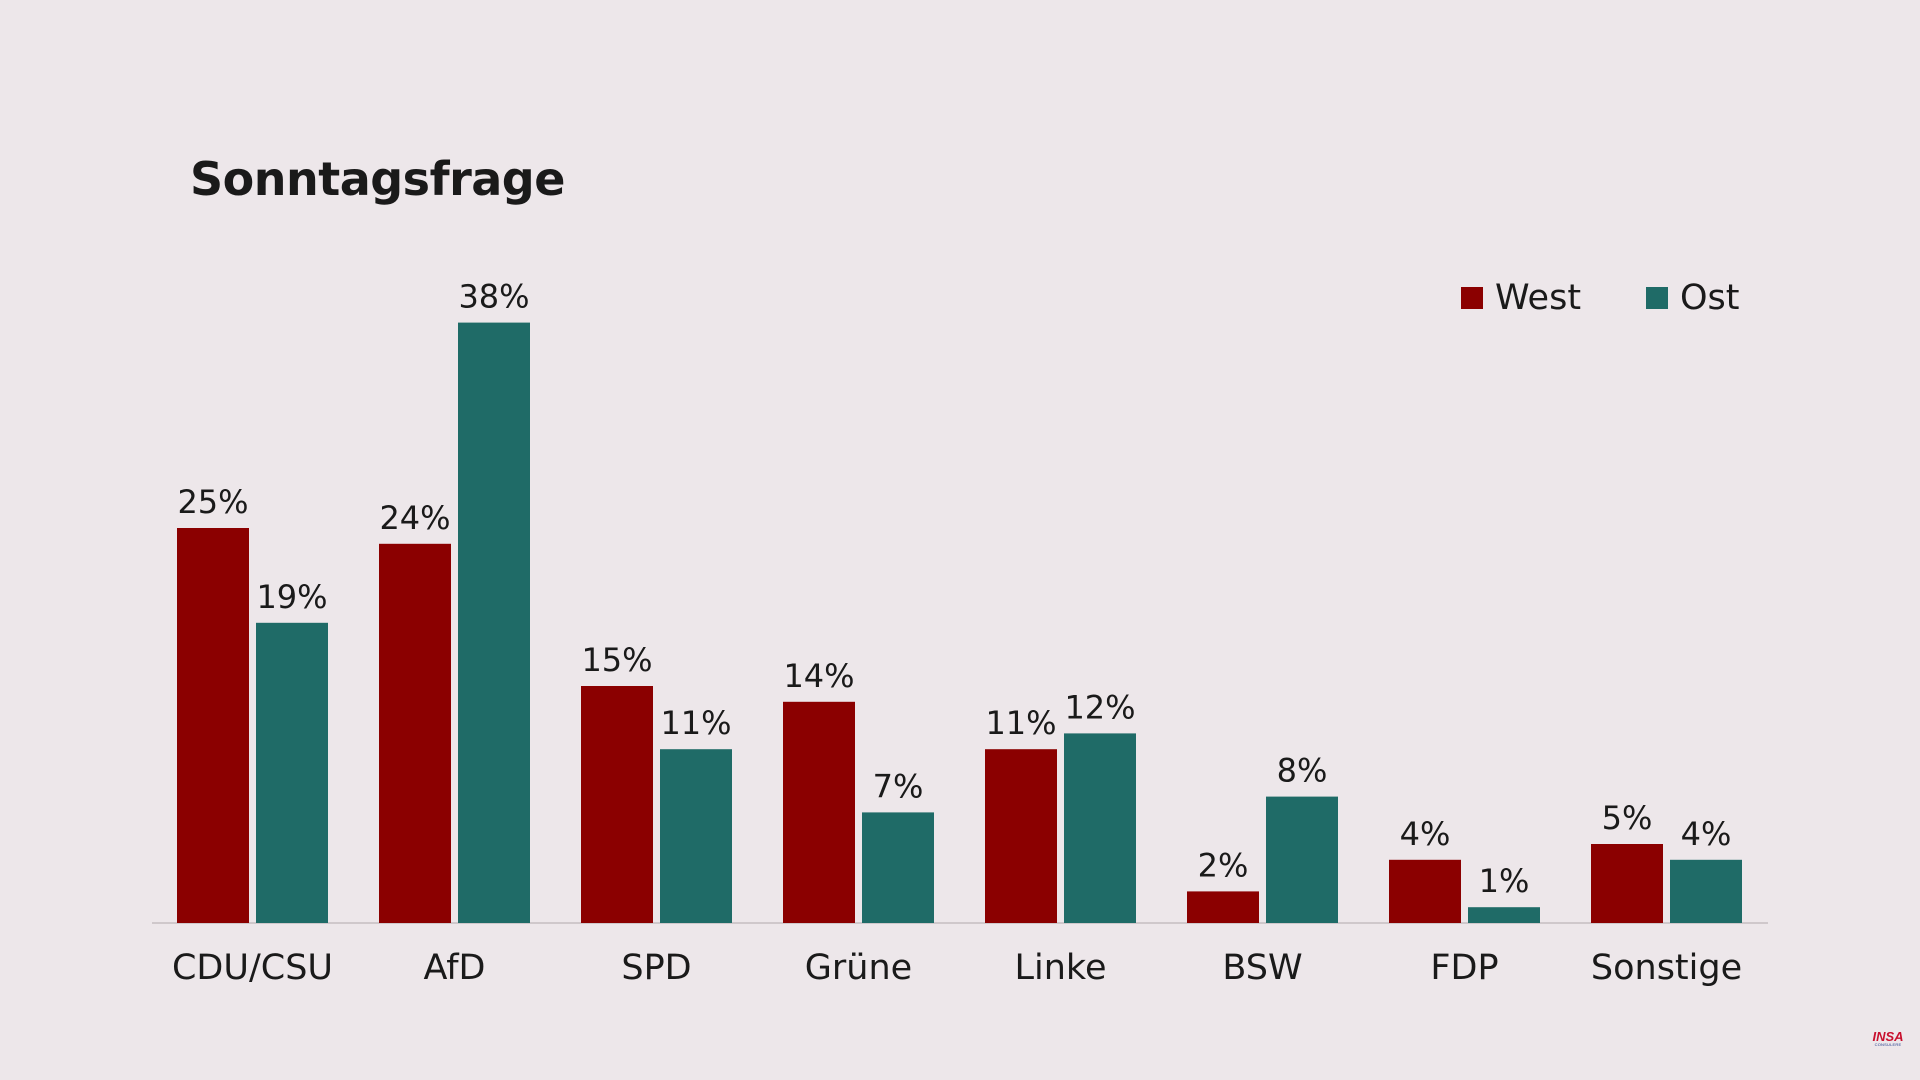  I want to click on chart-title: Sonntagsfrage, so click(377, 179).